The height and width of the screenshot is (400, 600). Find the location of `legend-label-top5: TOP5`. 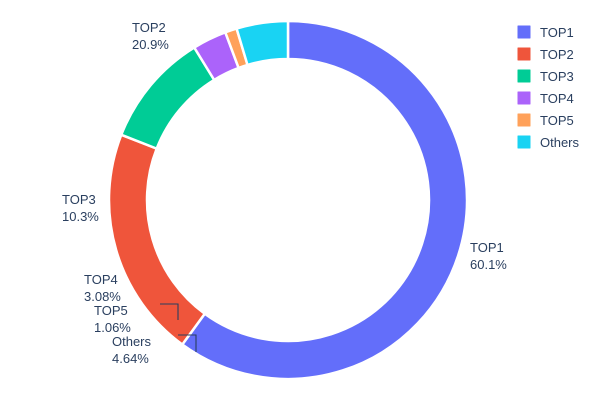

legend-label-top5: TOP5 is located at coordinates (557, 120).